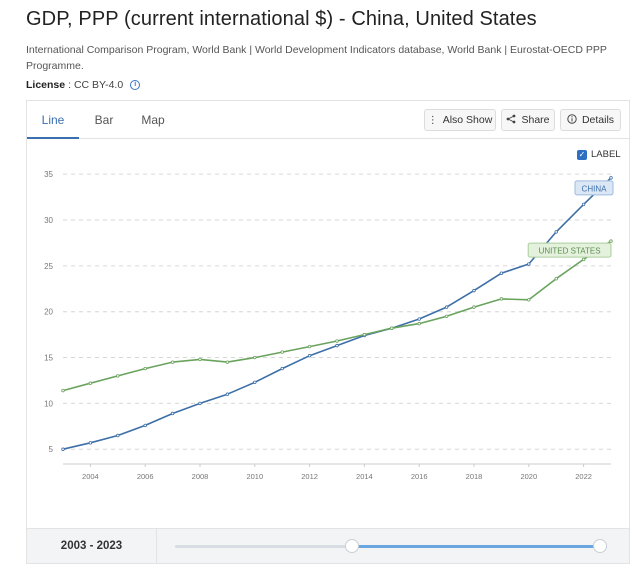 The image size is (640, 582). I want to click on license-label: License, so click(46, 85).